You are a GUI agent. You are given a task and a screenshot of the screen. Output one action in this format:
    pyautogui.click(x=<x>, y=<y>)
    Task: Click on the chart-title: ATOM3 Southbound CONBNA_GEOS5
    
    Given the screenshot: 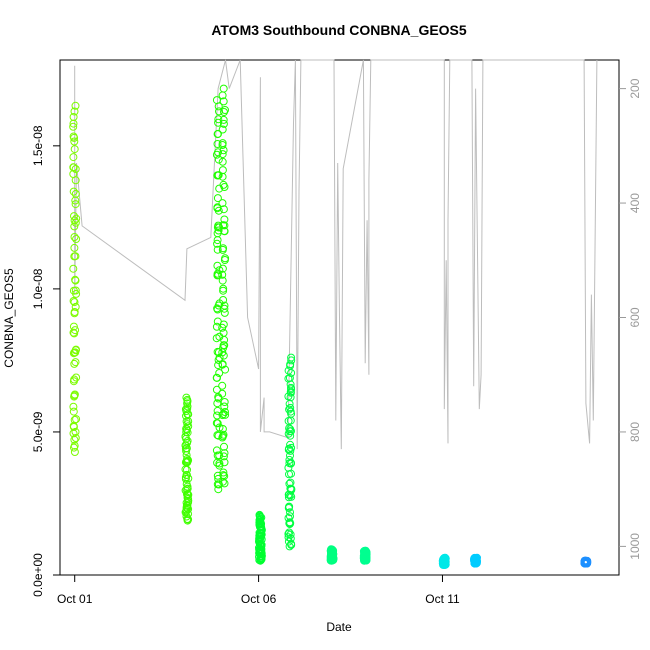 What is the action you would take?
    pyautogui.click(x=339, y=30)
    